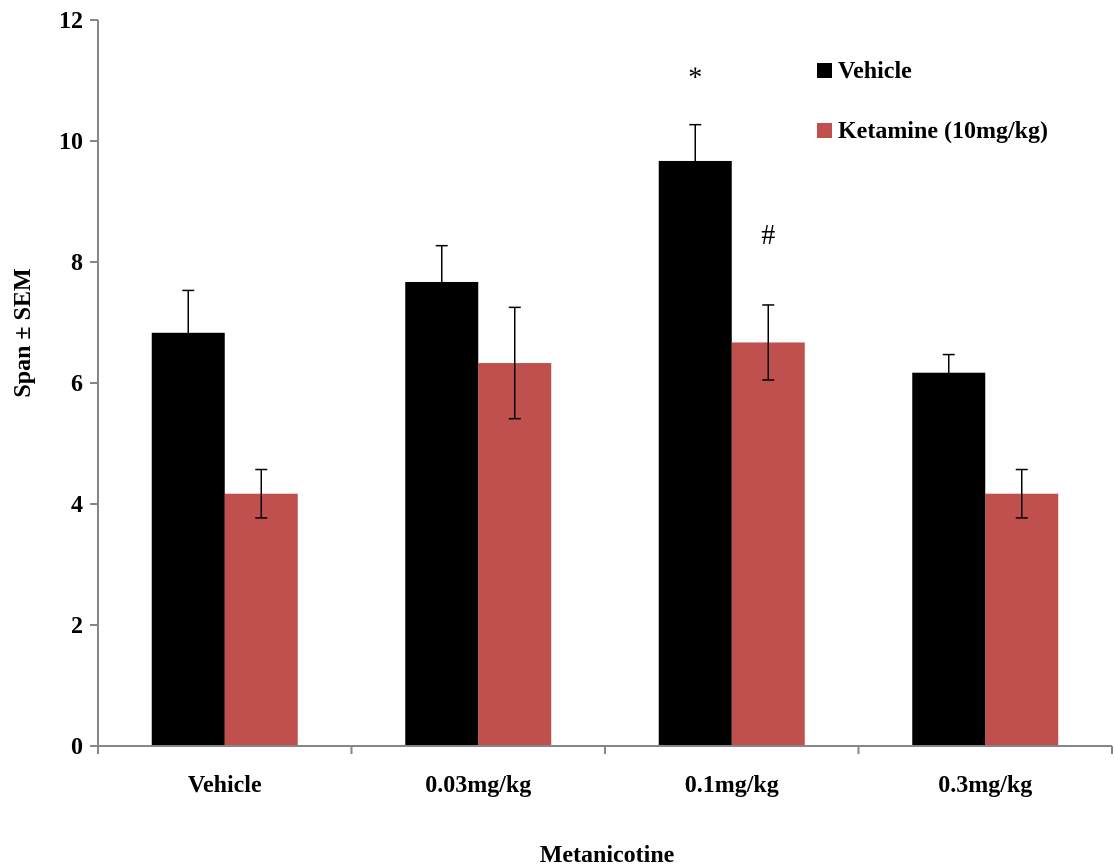 This screenshot has height=865, width=1115. Describe the element at coordinates (731, 157) in the screenshot. I see `annotations: *#` at that location.